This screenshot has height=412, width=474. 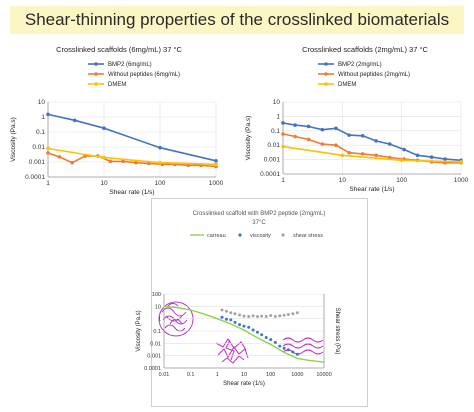 I want to click on series-without-peptides-6mg-ml-, so click(x=132, y=160).